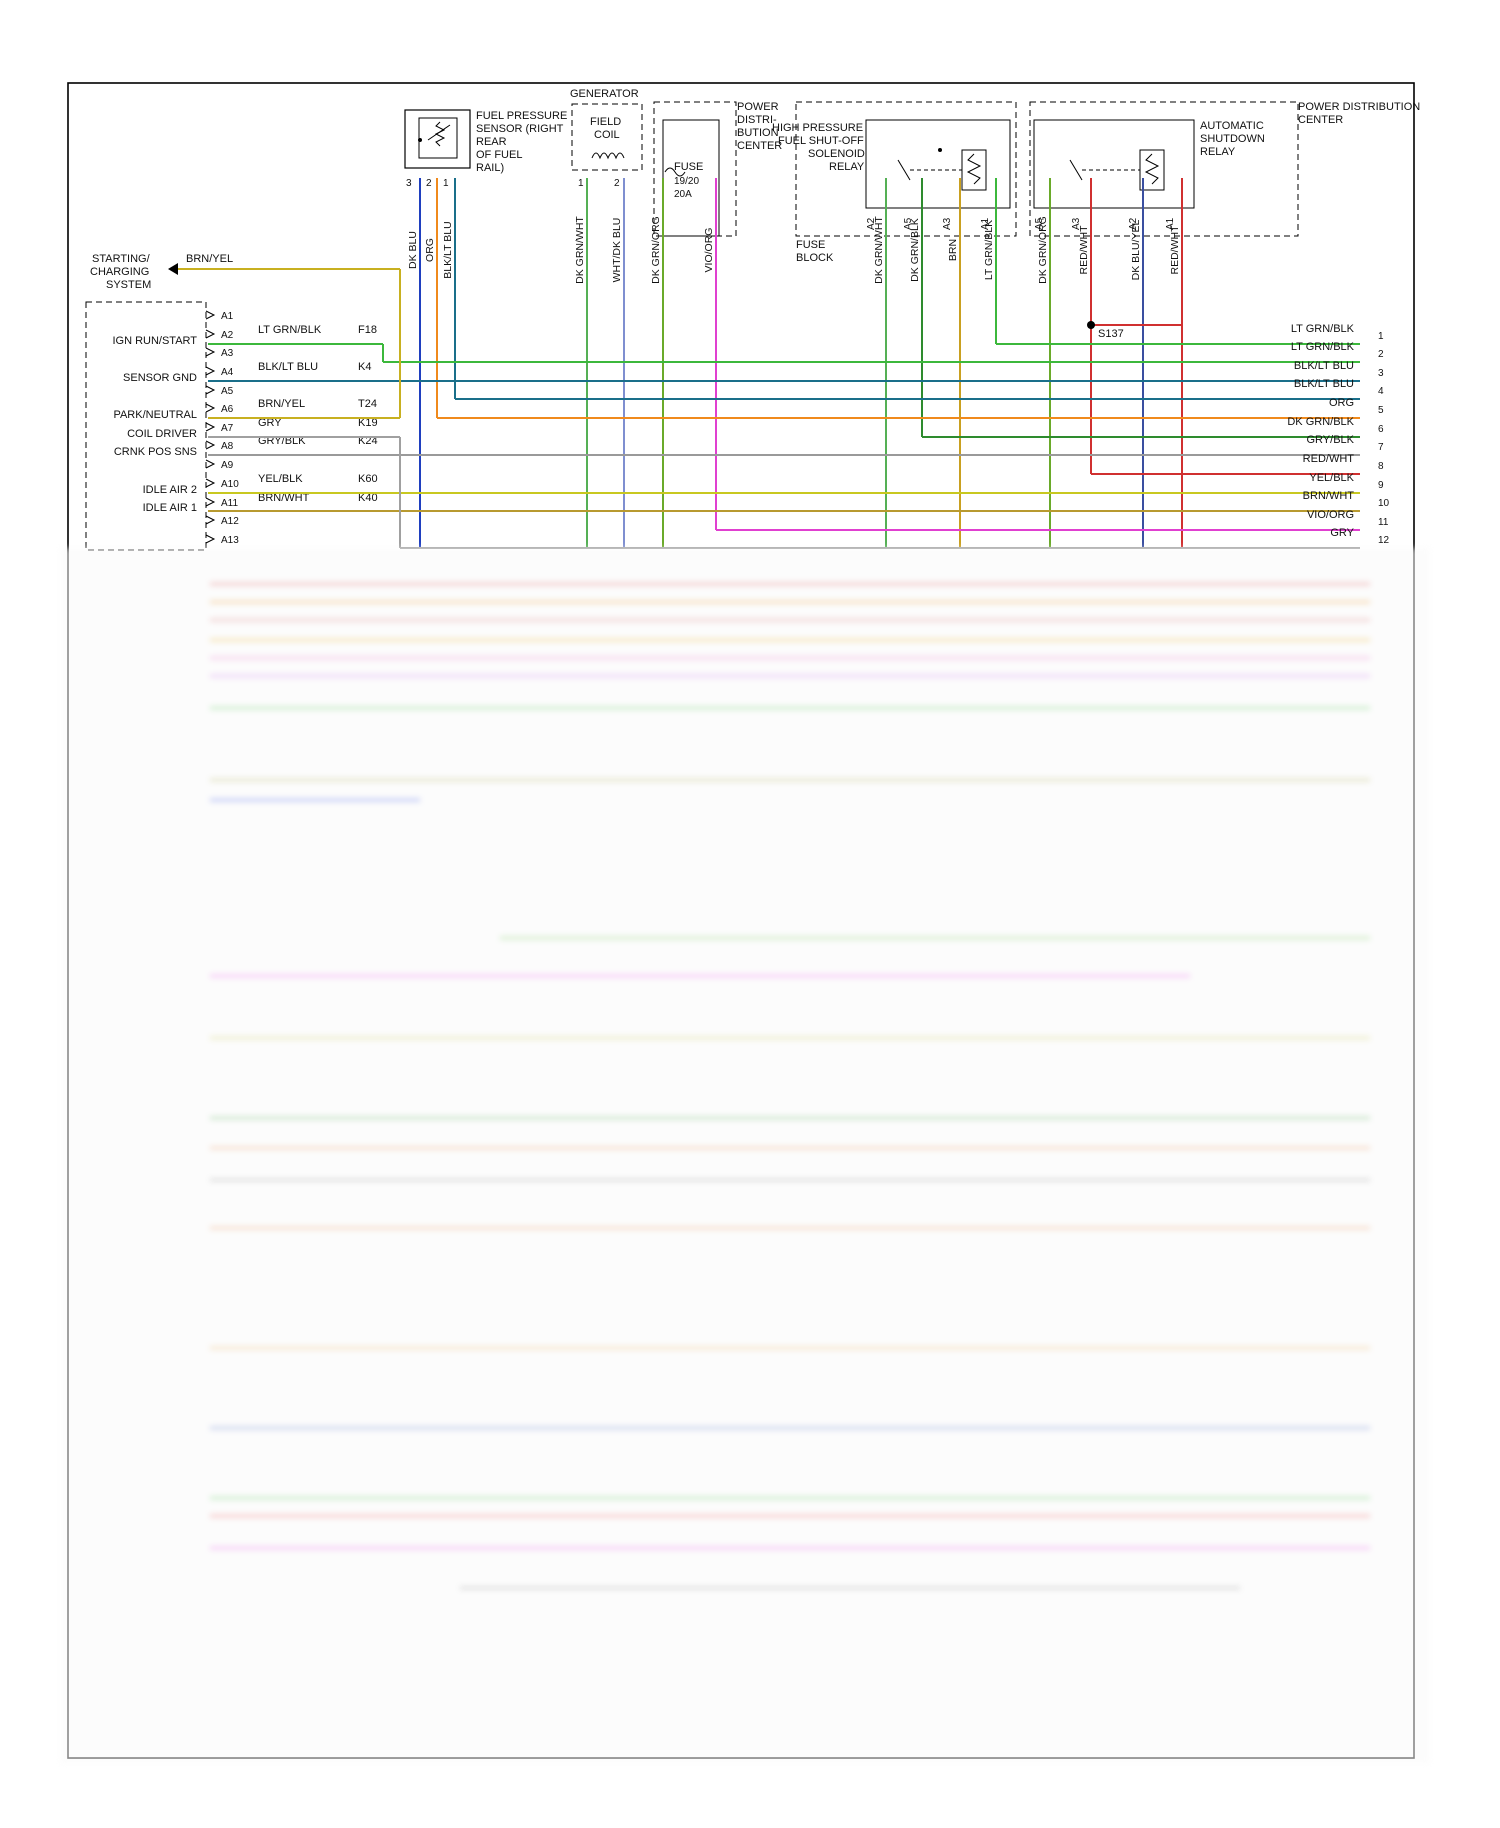 Image resolution: width=1500 pixels, height=1828 pixels. What do you see at coordinates (521, 116) in the screenshot?
I see `fuel-pressure-sensor-label-1: FUEL PRESSURE` at bounding box center [521, 116].